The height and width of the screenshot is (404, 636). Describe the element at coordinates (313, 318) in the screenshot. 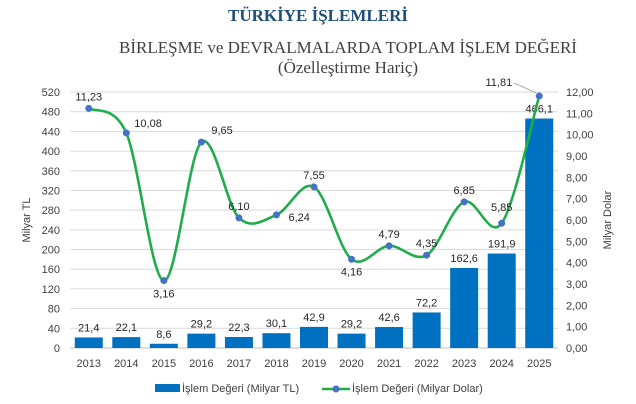

I see `bar-data-label: 42,9` at that location.